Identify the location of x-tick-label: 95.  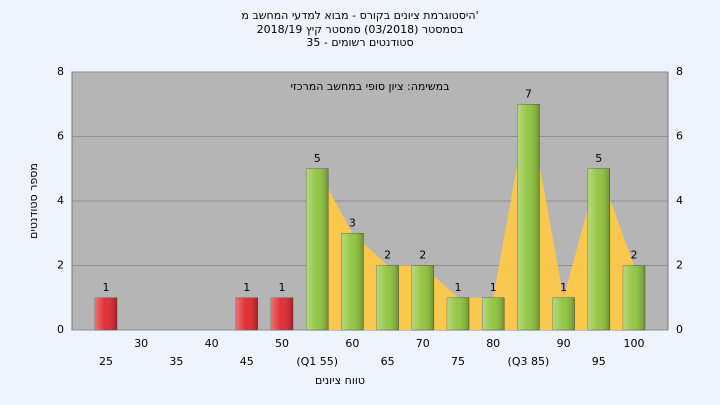
(599, 361).